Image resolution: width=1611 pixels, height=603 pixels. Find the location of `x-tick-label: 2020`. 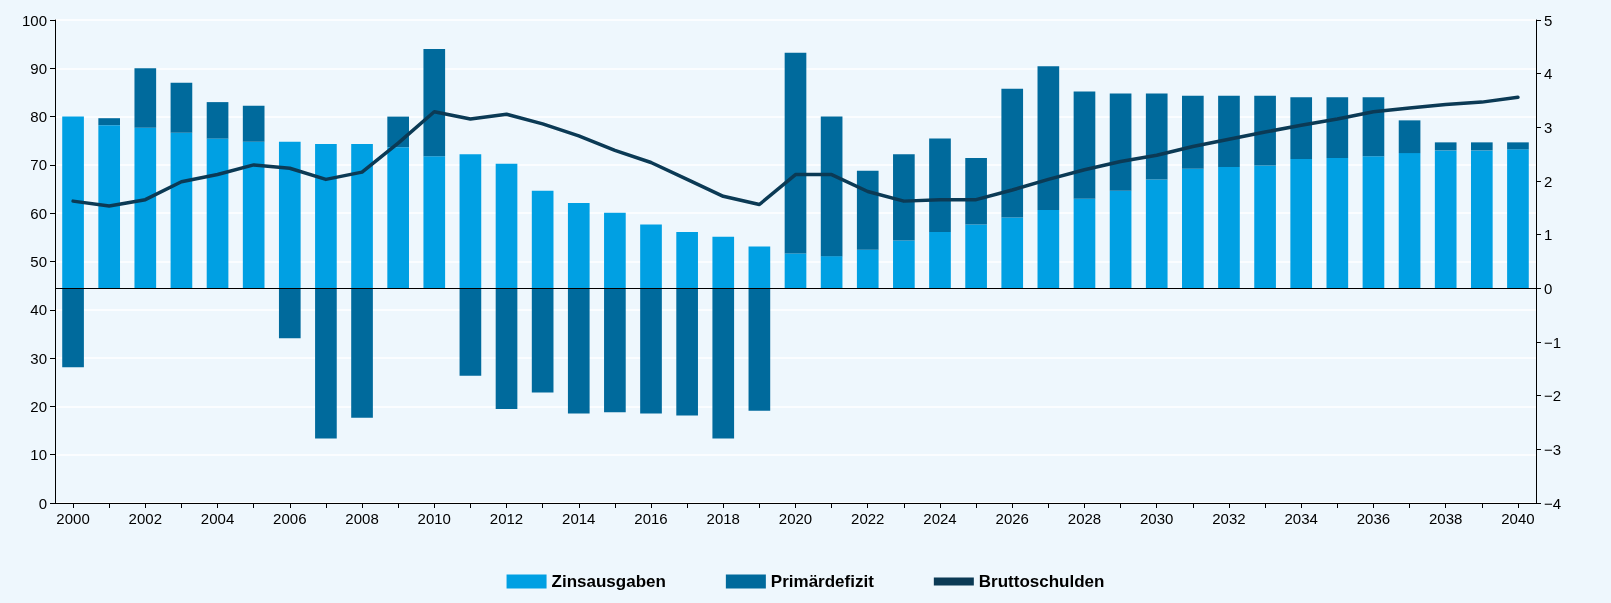

x-tick-label: 2020 is located at coordinates (795, 518).